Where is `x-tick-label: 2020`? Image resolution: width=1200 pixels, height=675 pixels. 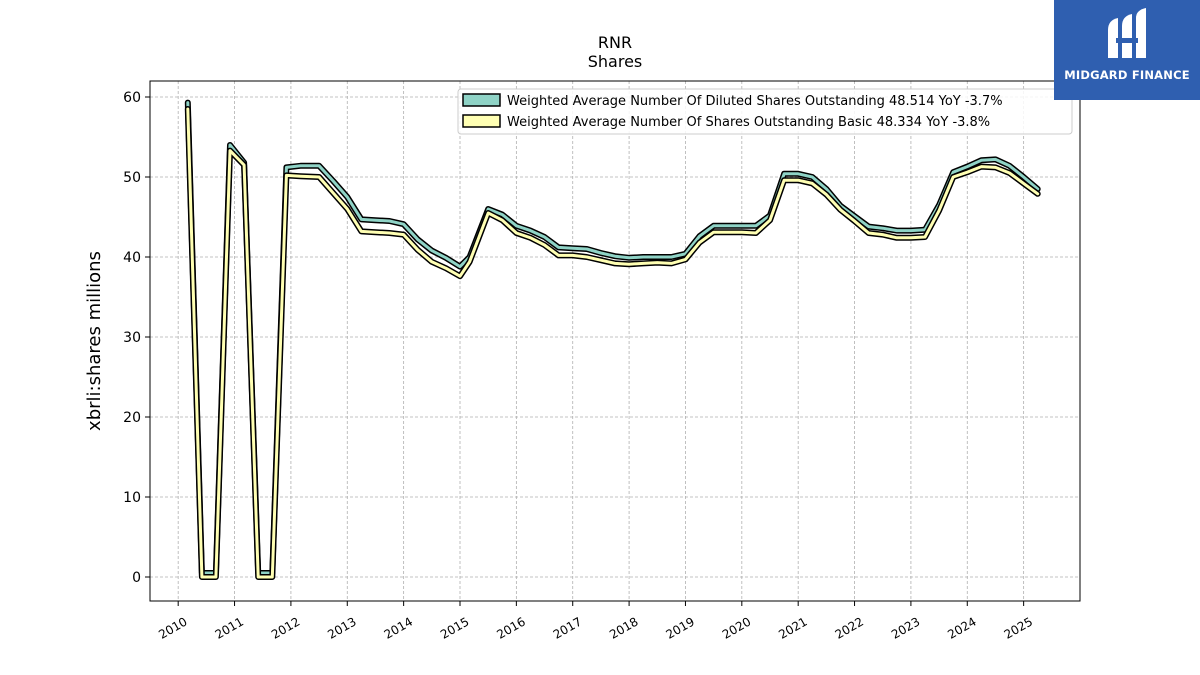
x-tick-label: 2020 is located at coordinates (736, 627).